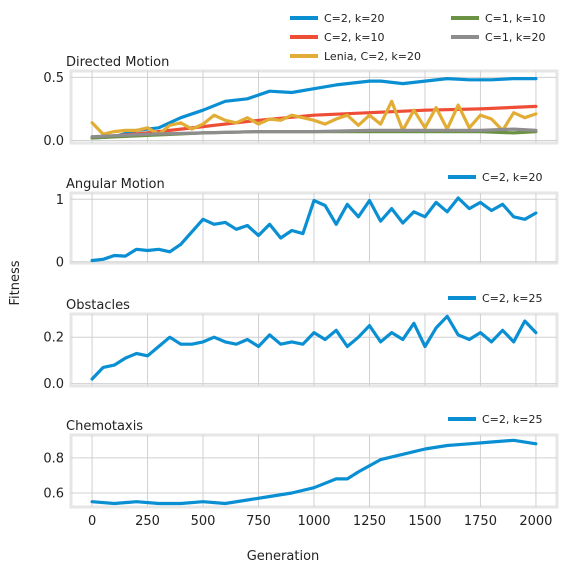 Image resolution: width=563 pixels, height=569 pixels. I want to click on legend-label: C=2, k=10, so click(354, 37).